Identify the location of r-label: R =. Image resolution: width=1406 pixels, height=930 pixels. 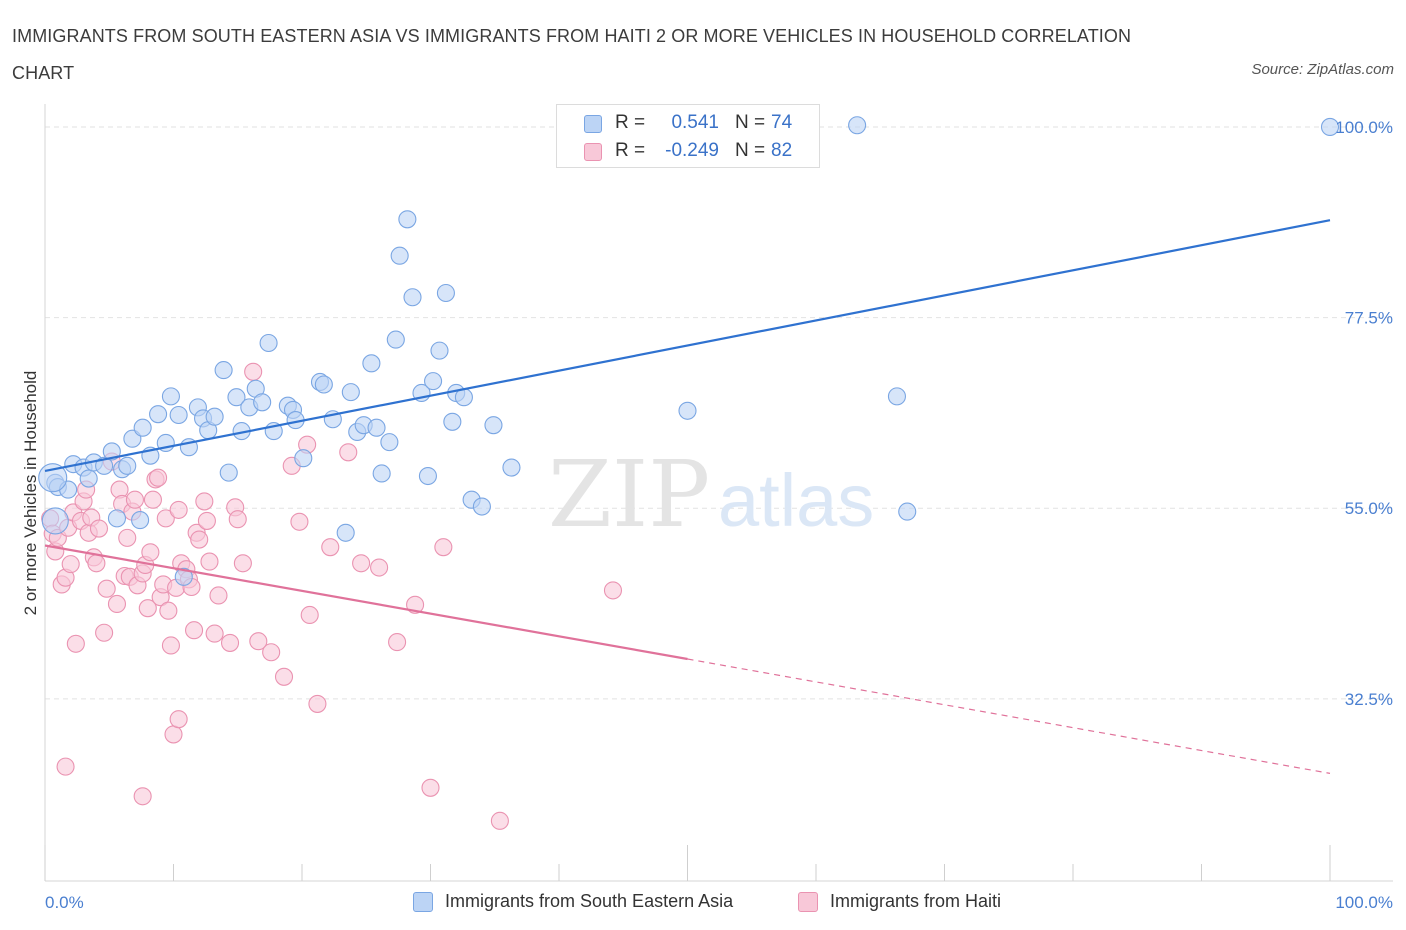
(630, 150).